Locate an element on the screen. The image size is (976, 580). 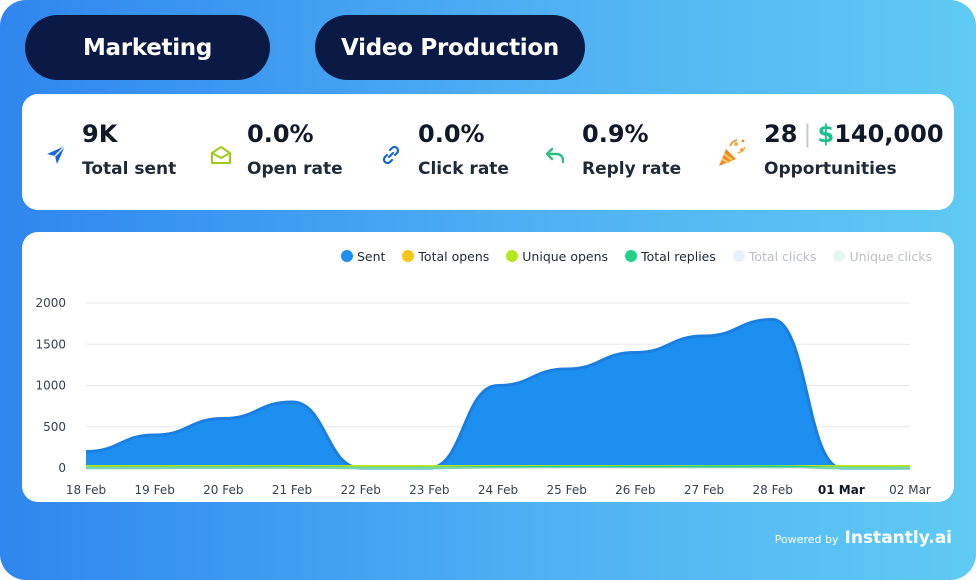
reply-rate-value: 0.9% is located at coordinates (615, 134).